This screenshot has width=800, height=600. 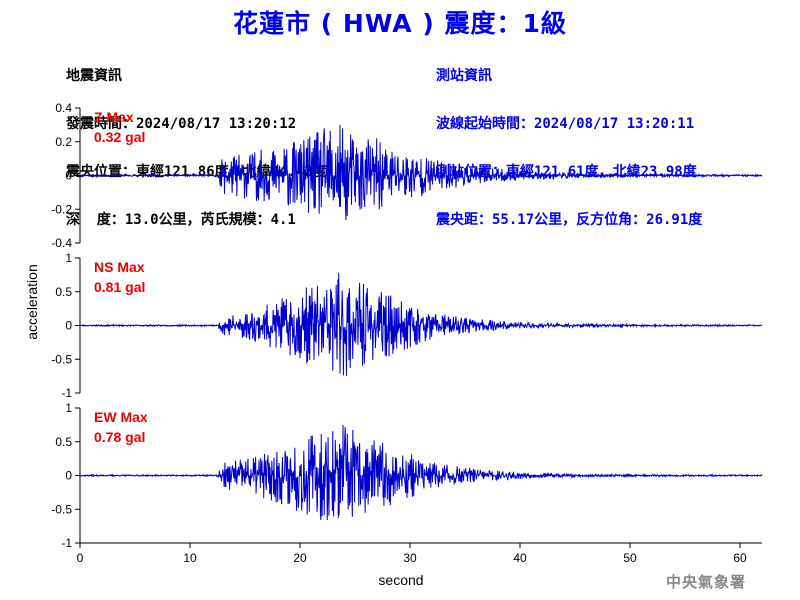 I want to click on x-tick-label: 30, so click(x=410, y=558).